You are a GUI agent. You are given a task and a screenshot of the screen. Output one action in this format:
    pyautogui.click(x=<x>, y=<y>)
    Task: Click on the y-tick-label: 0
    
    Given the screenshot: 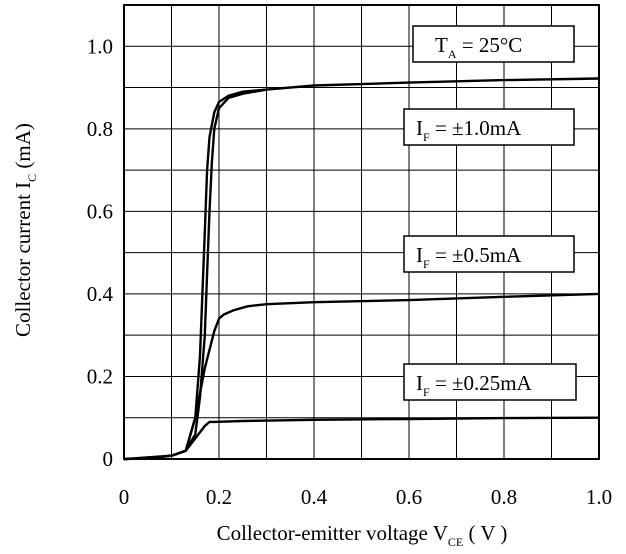 What is the action you would take?
    pyautogui.click(x=108, y=459)
    